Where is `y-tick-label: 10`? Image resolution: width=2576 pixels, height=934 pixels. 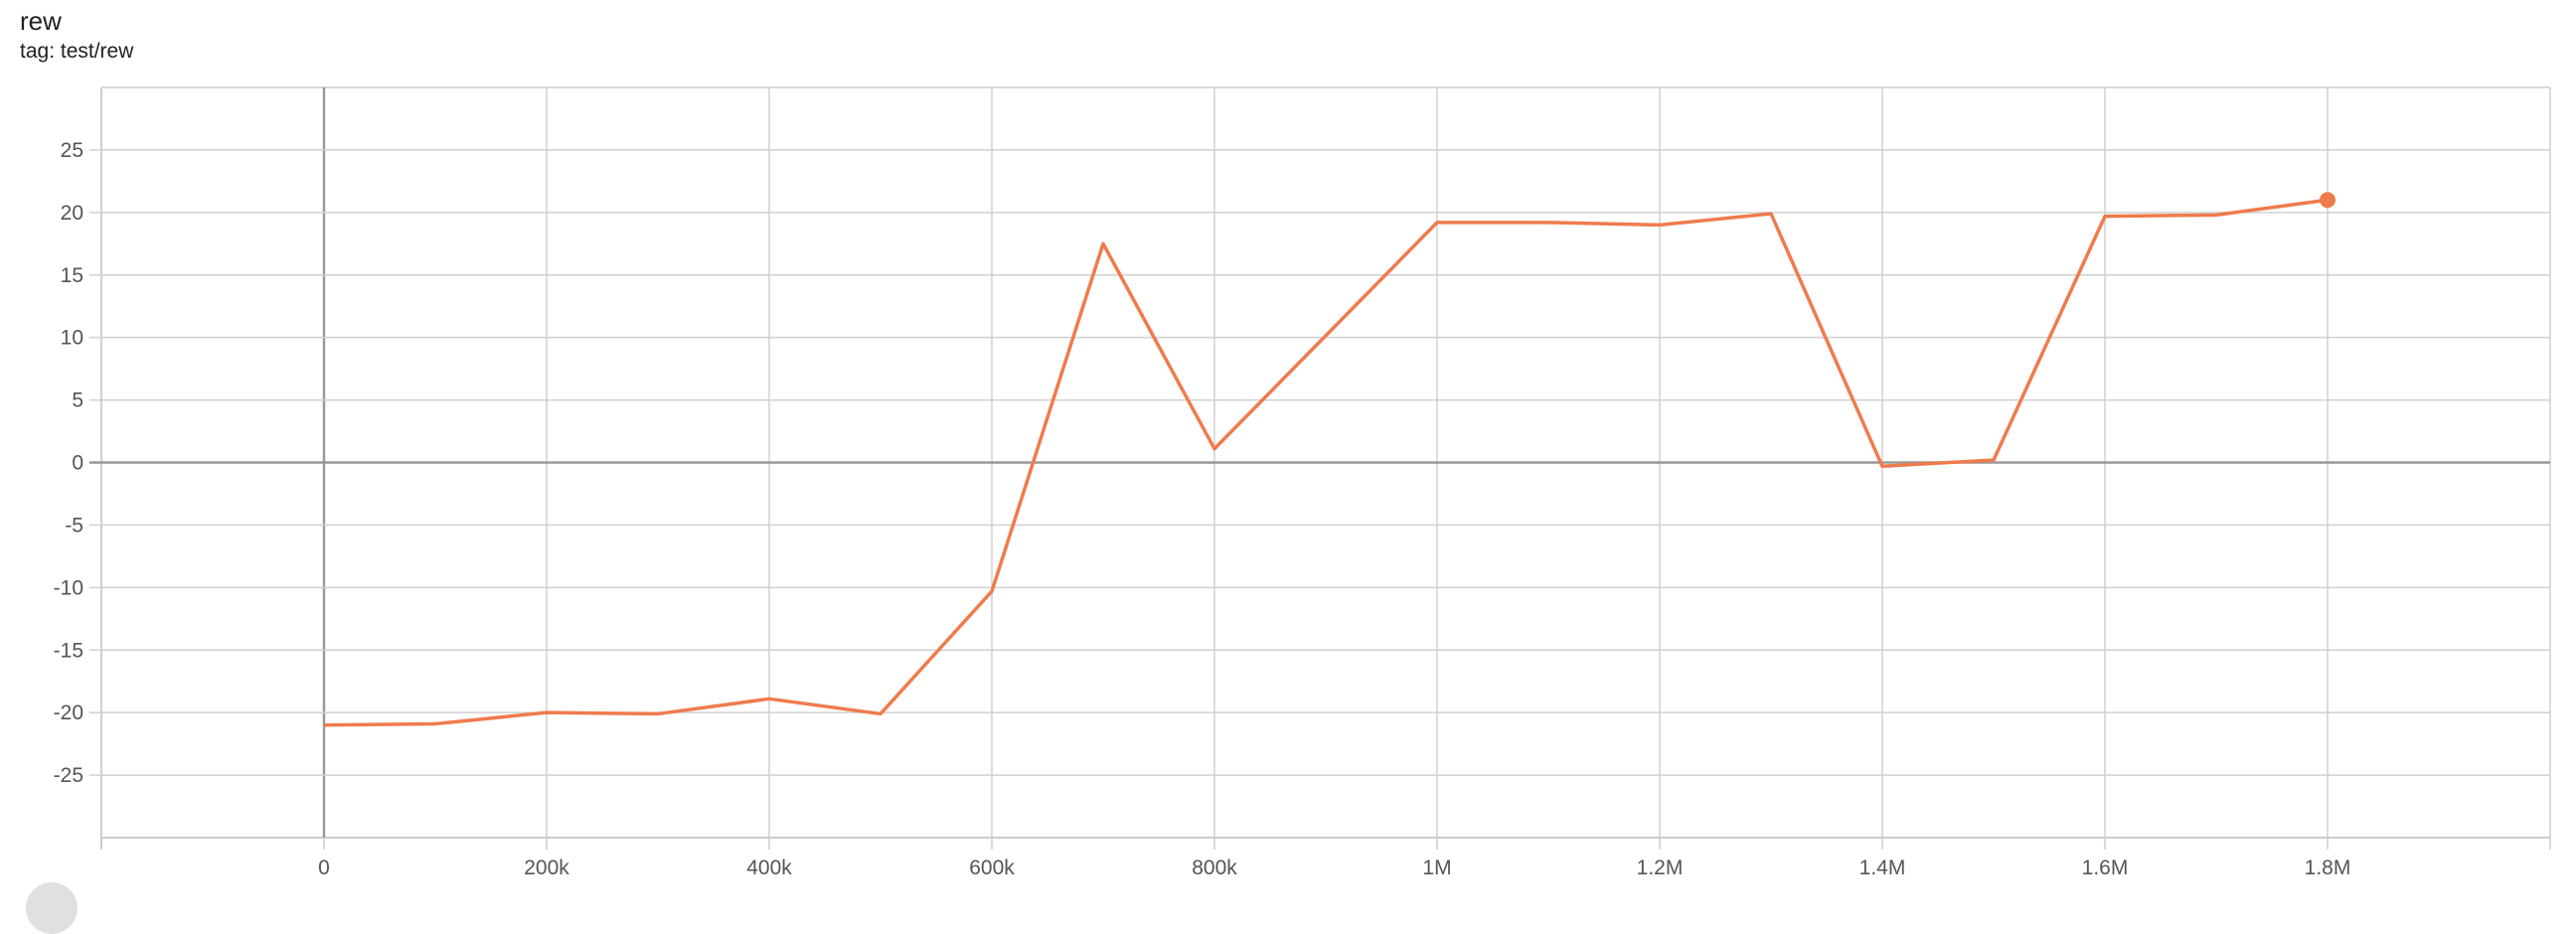 y-tick-label: 10 is located at coordinates (72, 338).